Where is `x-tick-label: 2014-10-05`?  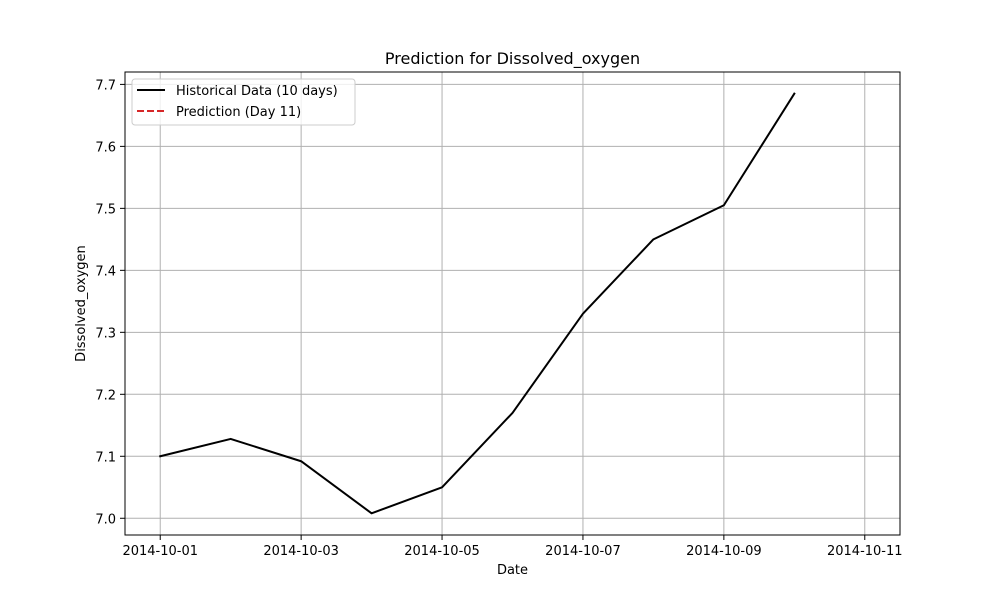 x-tick-label: 2014-10-05 is located at coordinates (442, 551).